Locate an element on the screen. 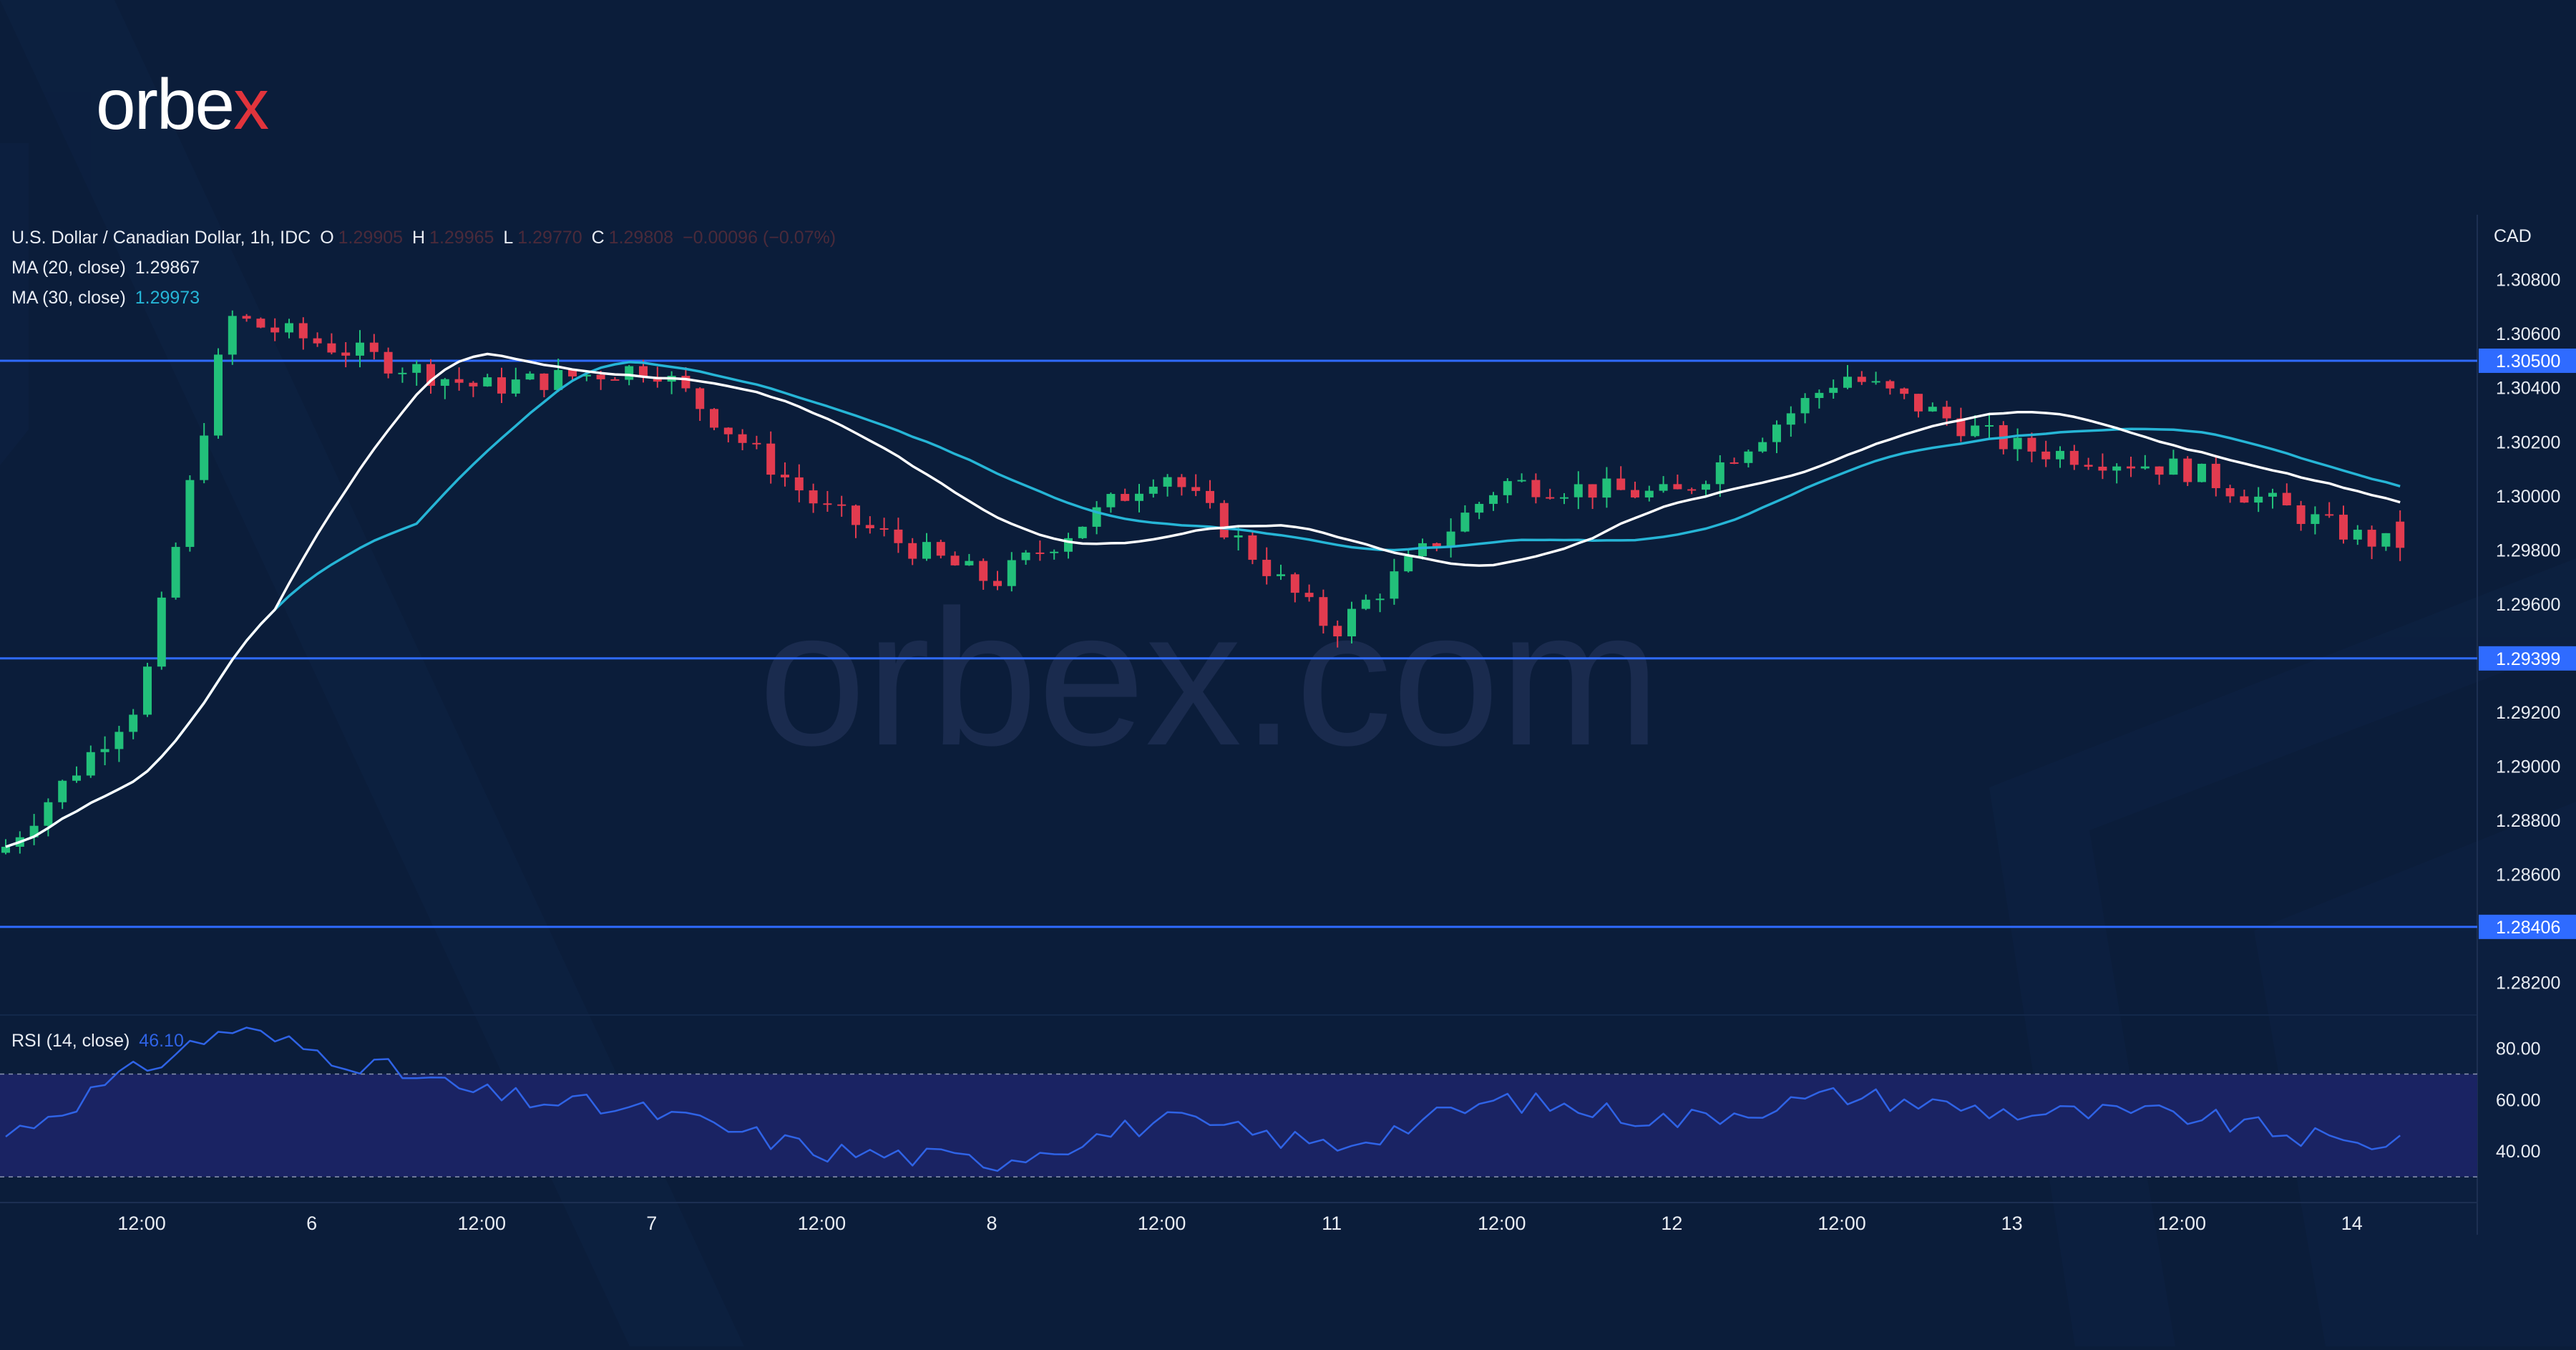 The image size is (2576, 1350). time-tick-label: 6 is located at coordinates (311, 1223).